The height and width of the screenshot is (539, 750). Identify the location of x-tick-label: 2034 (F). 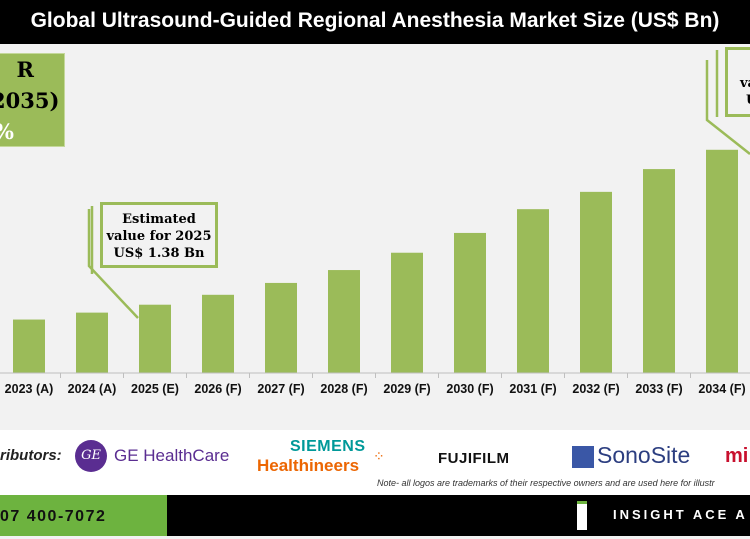
(721, 389).